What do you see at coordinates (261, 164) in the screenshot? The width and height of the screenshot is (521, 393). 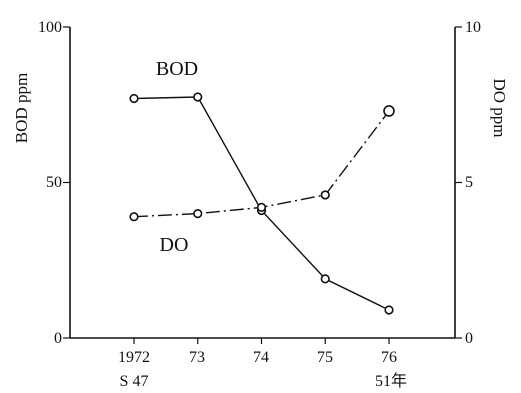 I see `do-series-line` at bounding box center [261, 164].